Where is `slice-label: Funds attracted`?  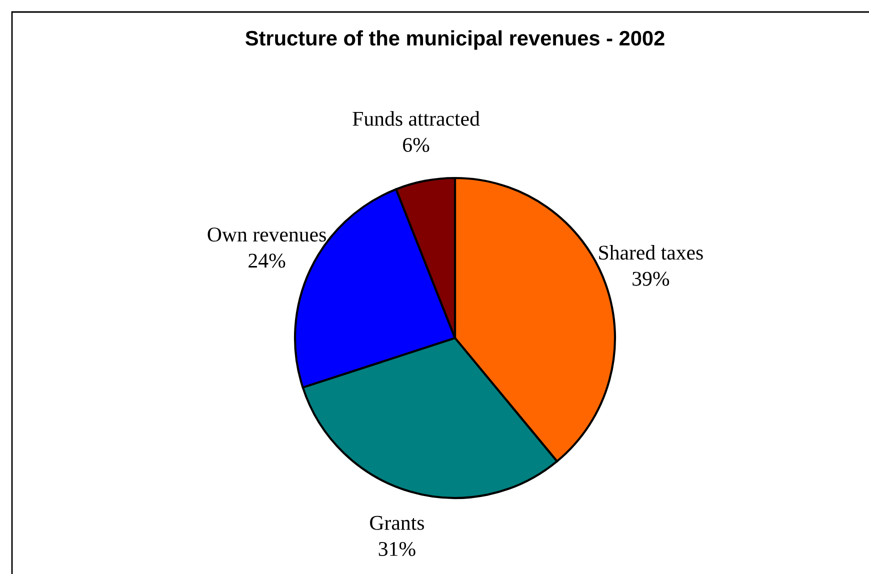 slice-label: Funds attracted is located at coordinates (416, 118).